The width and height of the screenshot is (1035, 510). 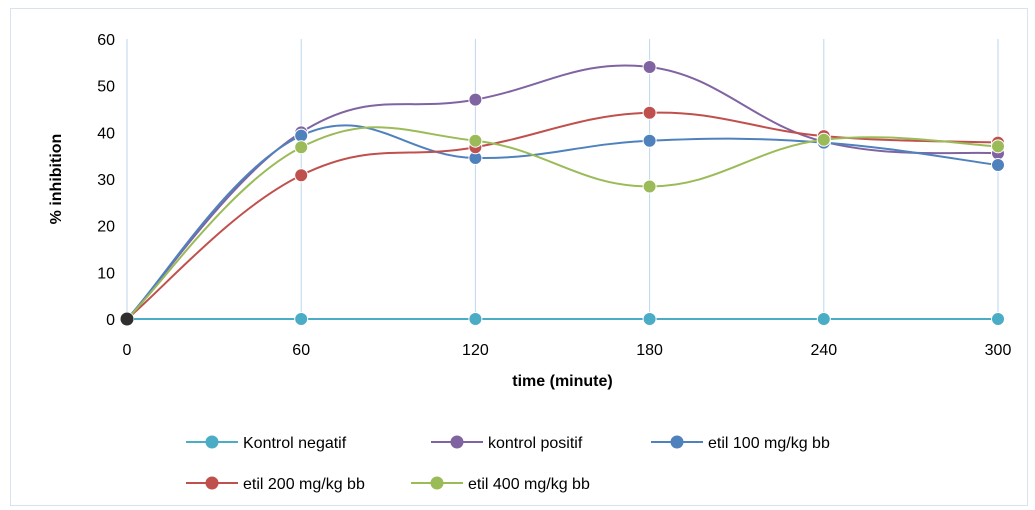 I want to click on legend-entry-3: etil 200 mg/kg bb, so click(x=275, y=484).